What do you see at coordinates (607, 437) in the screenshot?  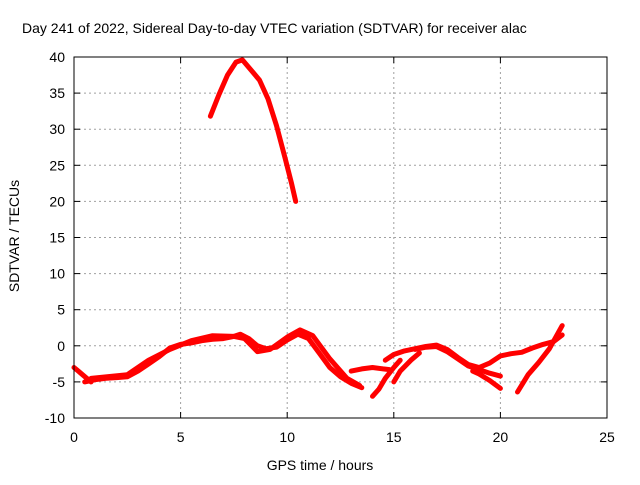 I see `x-tick-label: 25` at bounding box center [607, 437].